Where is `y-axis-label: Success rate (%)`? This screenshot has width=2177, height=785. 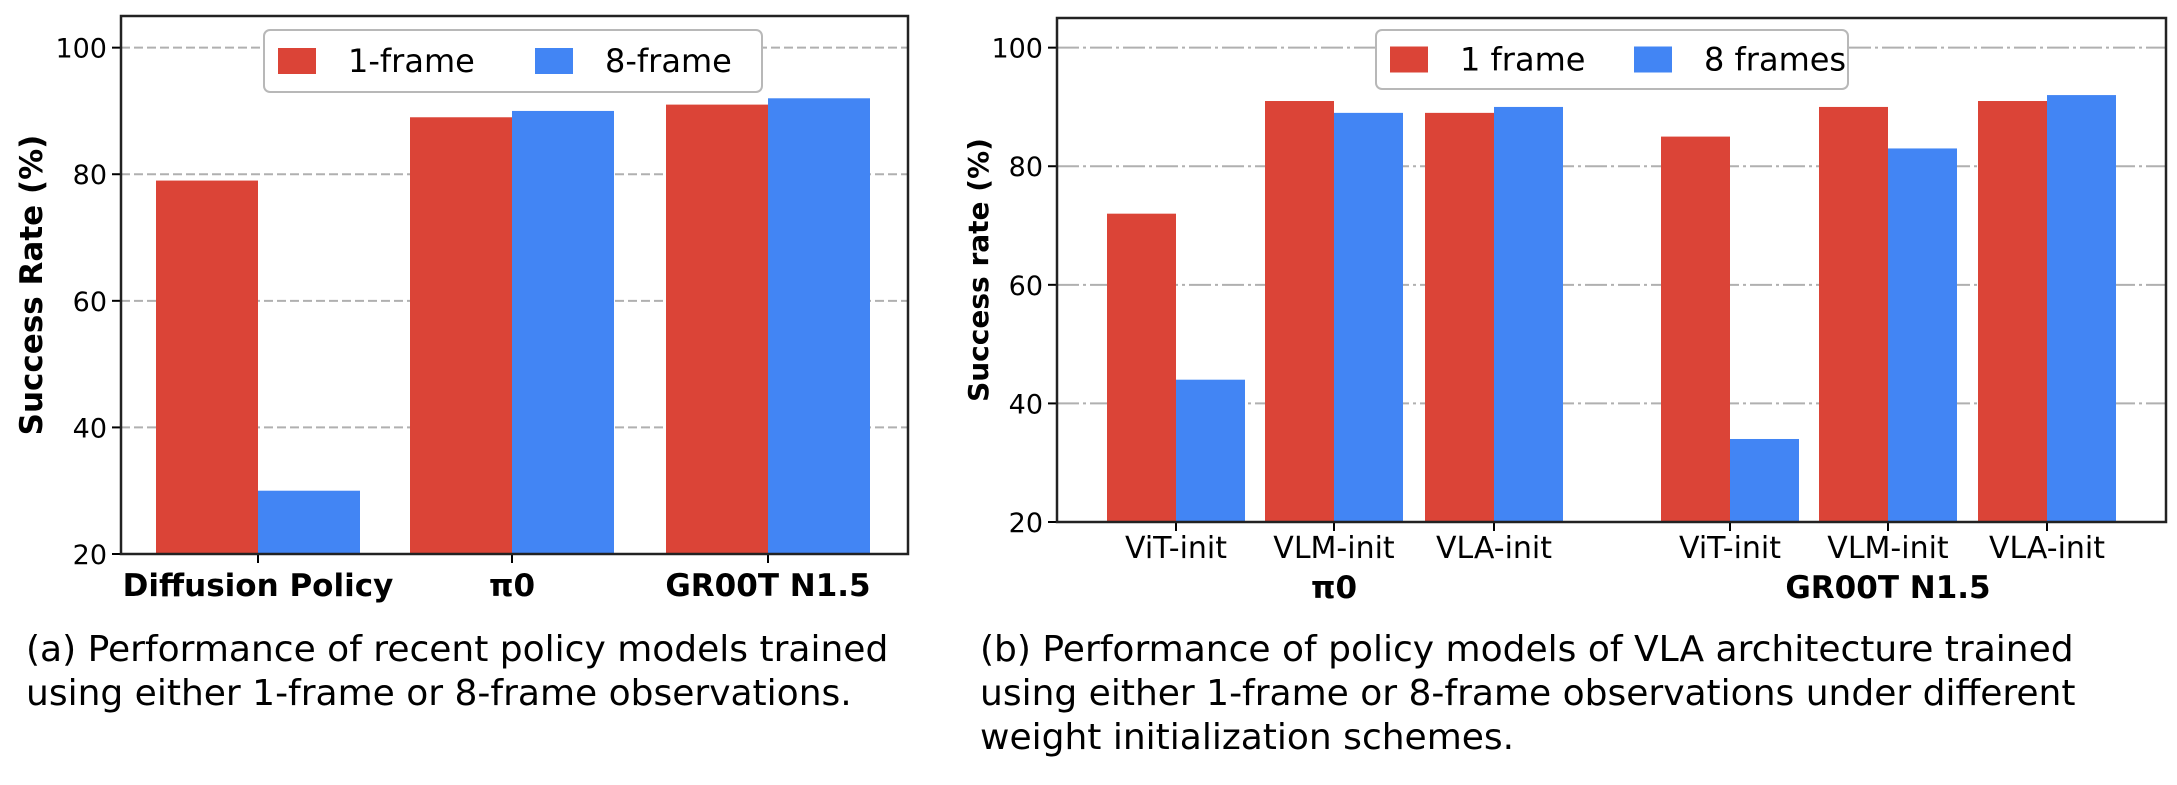
y-axis-label: Success rate (%) is located at coordinates (978, 270).